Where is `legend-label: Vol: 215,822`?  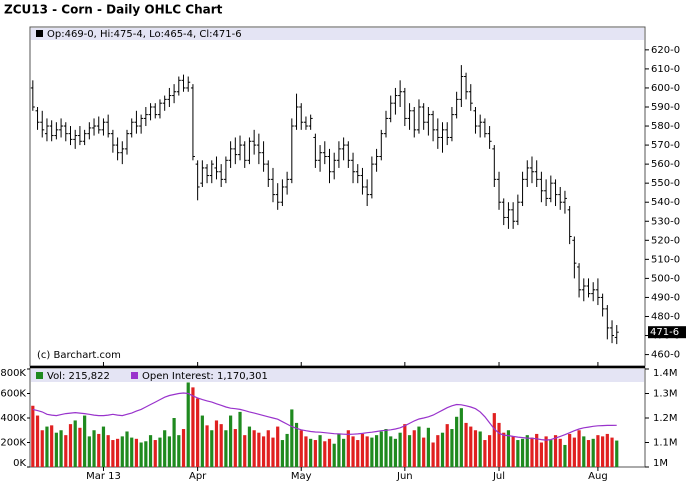
legend-label: Vol: 215,822 is located at coordinates (78, 376).